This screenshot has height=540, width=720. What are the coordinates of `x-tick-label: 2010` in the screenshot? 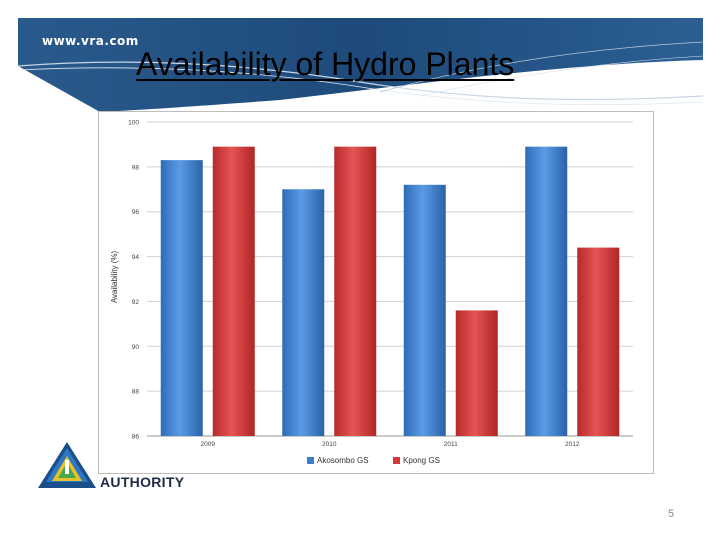 It's located at (329, 444).